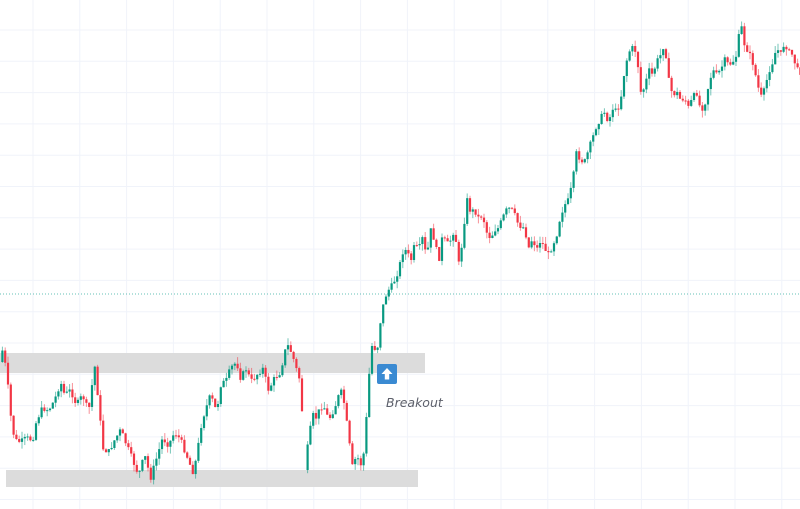  What do you see at coordinates (414, 402) in the screenshot?
I see `breakout-label: Breakout` at bounding box center [414, 402].